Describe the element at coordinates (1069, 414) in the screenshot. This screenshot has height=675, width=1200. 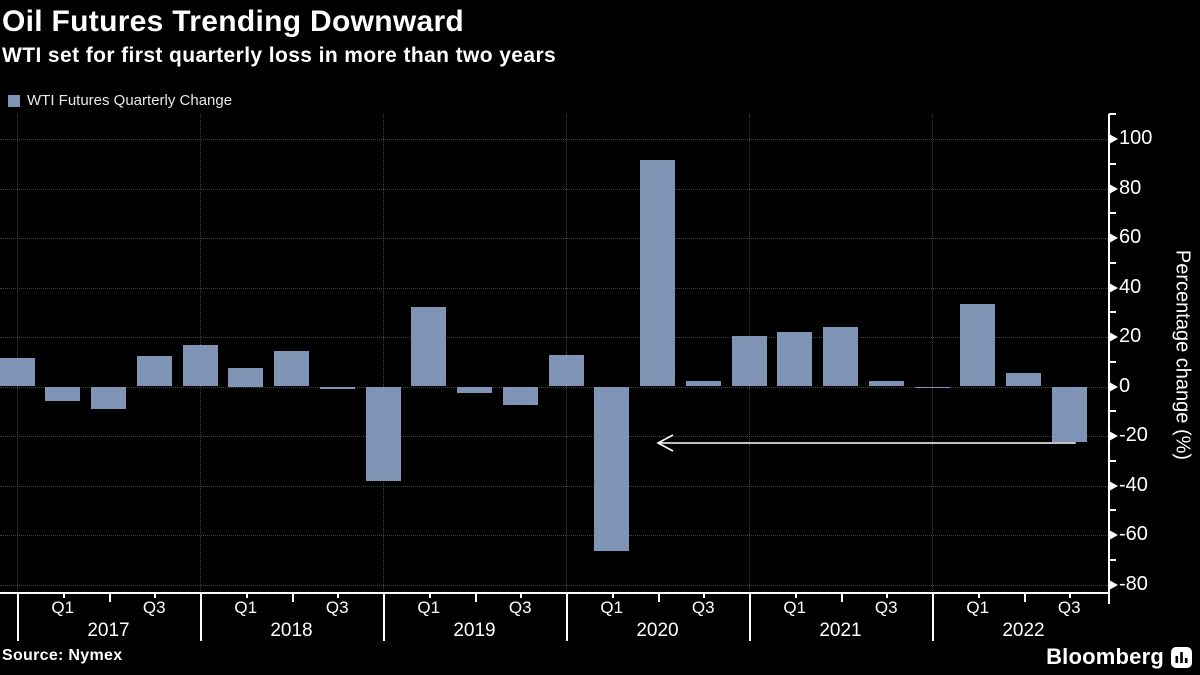
I see `bar-2022-Q3` at that location.